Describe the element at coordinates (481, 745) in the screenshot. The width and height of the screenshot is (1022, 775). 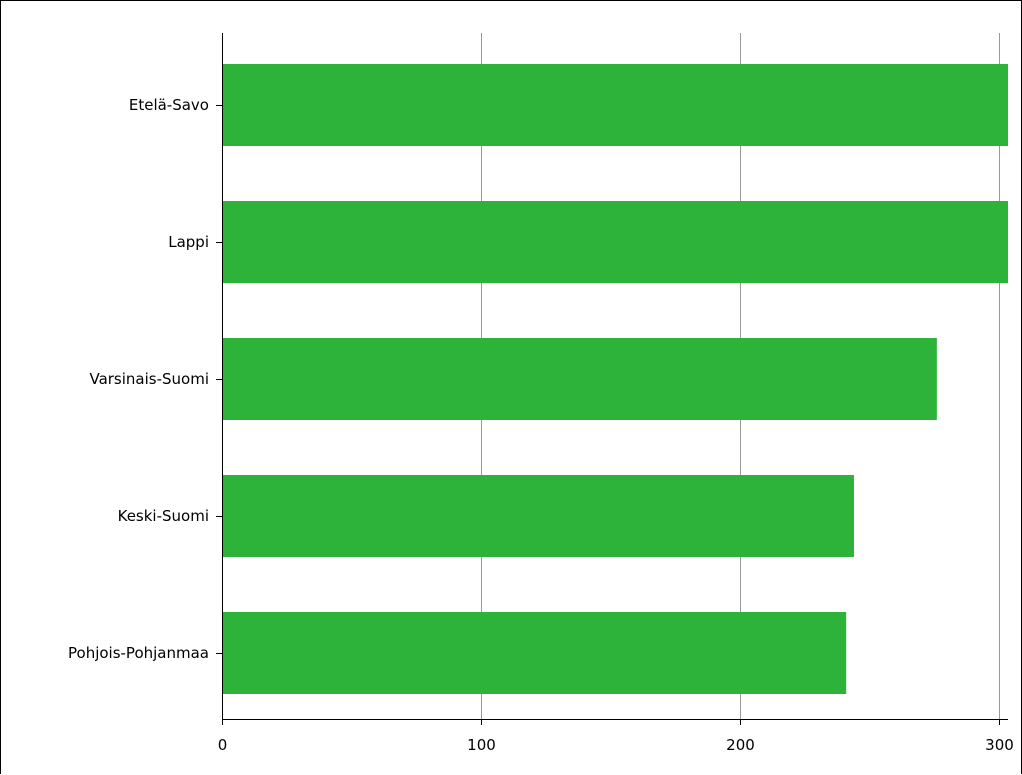
I see `x-tick-label: 100` at that location.